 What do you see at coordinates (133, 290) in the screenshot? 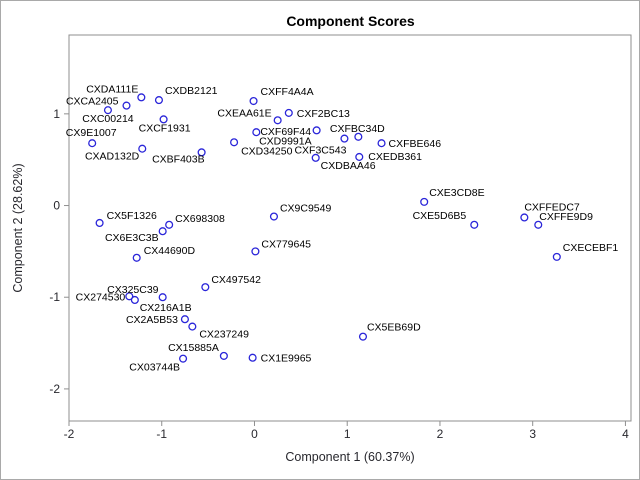
I see `data-point-label: CX325C39` at bounding box center [133, 290].